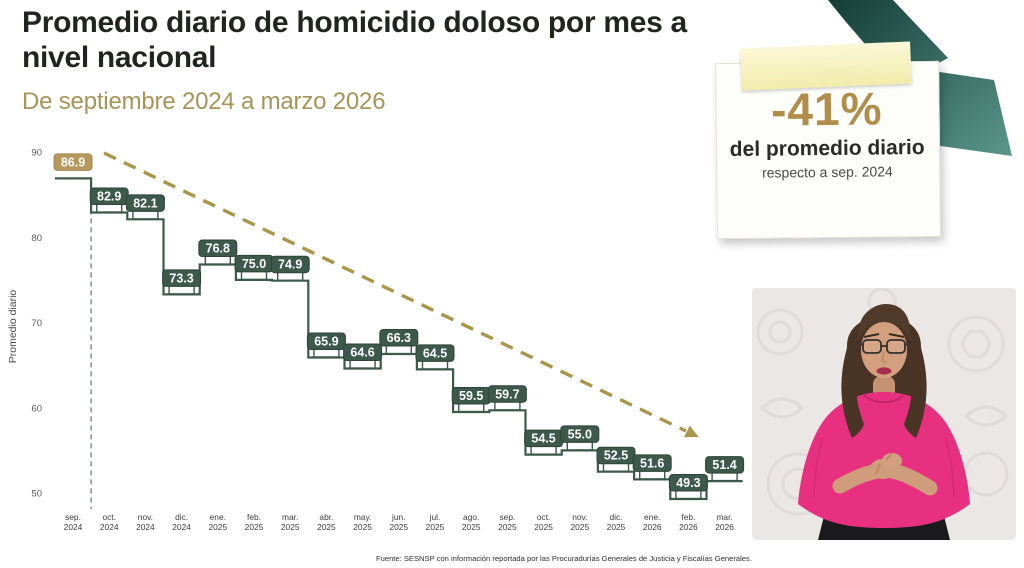 Image resolution: width=1024 pixels, height=568 pixels. I want to click on page-subtitle: De septiembre 2024 a marzo 2026, so click(204, 101).